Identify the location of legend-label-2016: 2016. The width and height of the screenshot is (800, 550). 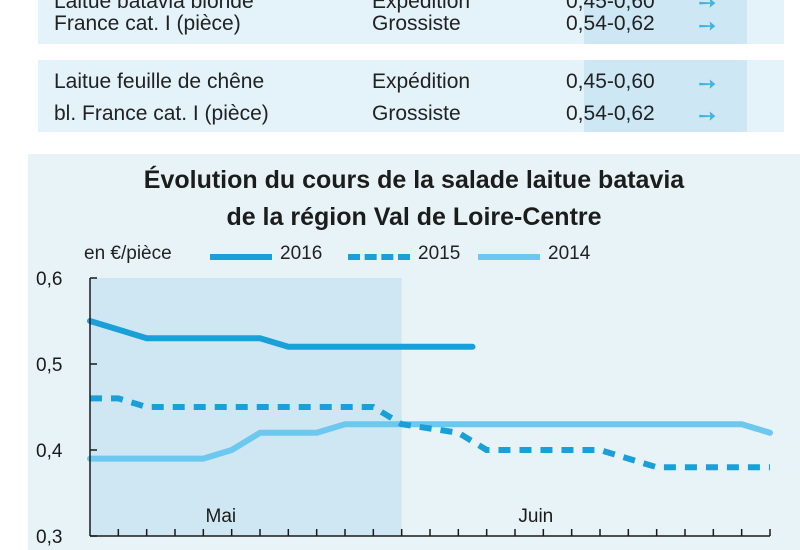
(301, 253).